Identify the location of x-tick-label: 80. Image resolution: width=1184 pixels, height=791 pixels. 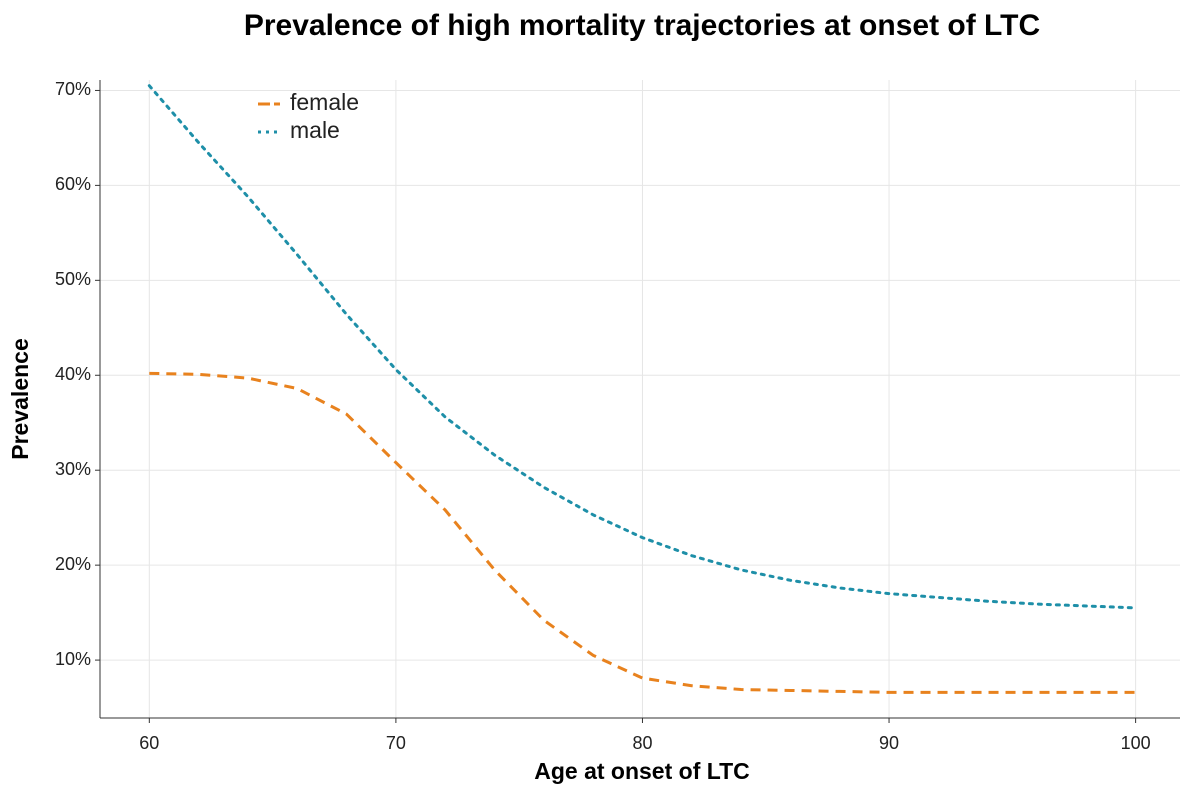
(642, 743).